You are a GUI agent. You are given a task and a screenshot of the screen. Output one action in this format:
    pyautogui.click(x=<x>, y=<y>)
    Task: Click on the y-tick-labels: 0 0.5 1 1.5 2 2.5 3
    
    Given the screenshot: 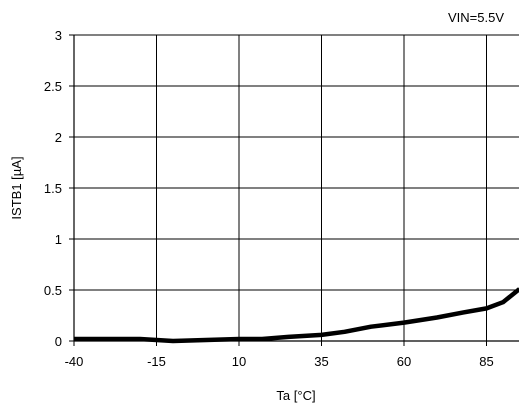 What is the action you would take?
    pyautogui.click(x=53, y=188)
    